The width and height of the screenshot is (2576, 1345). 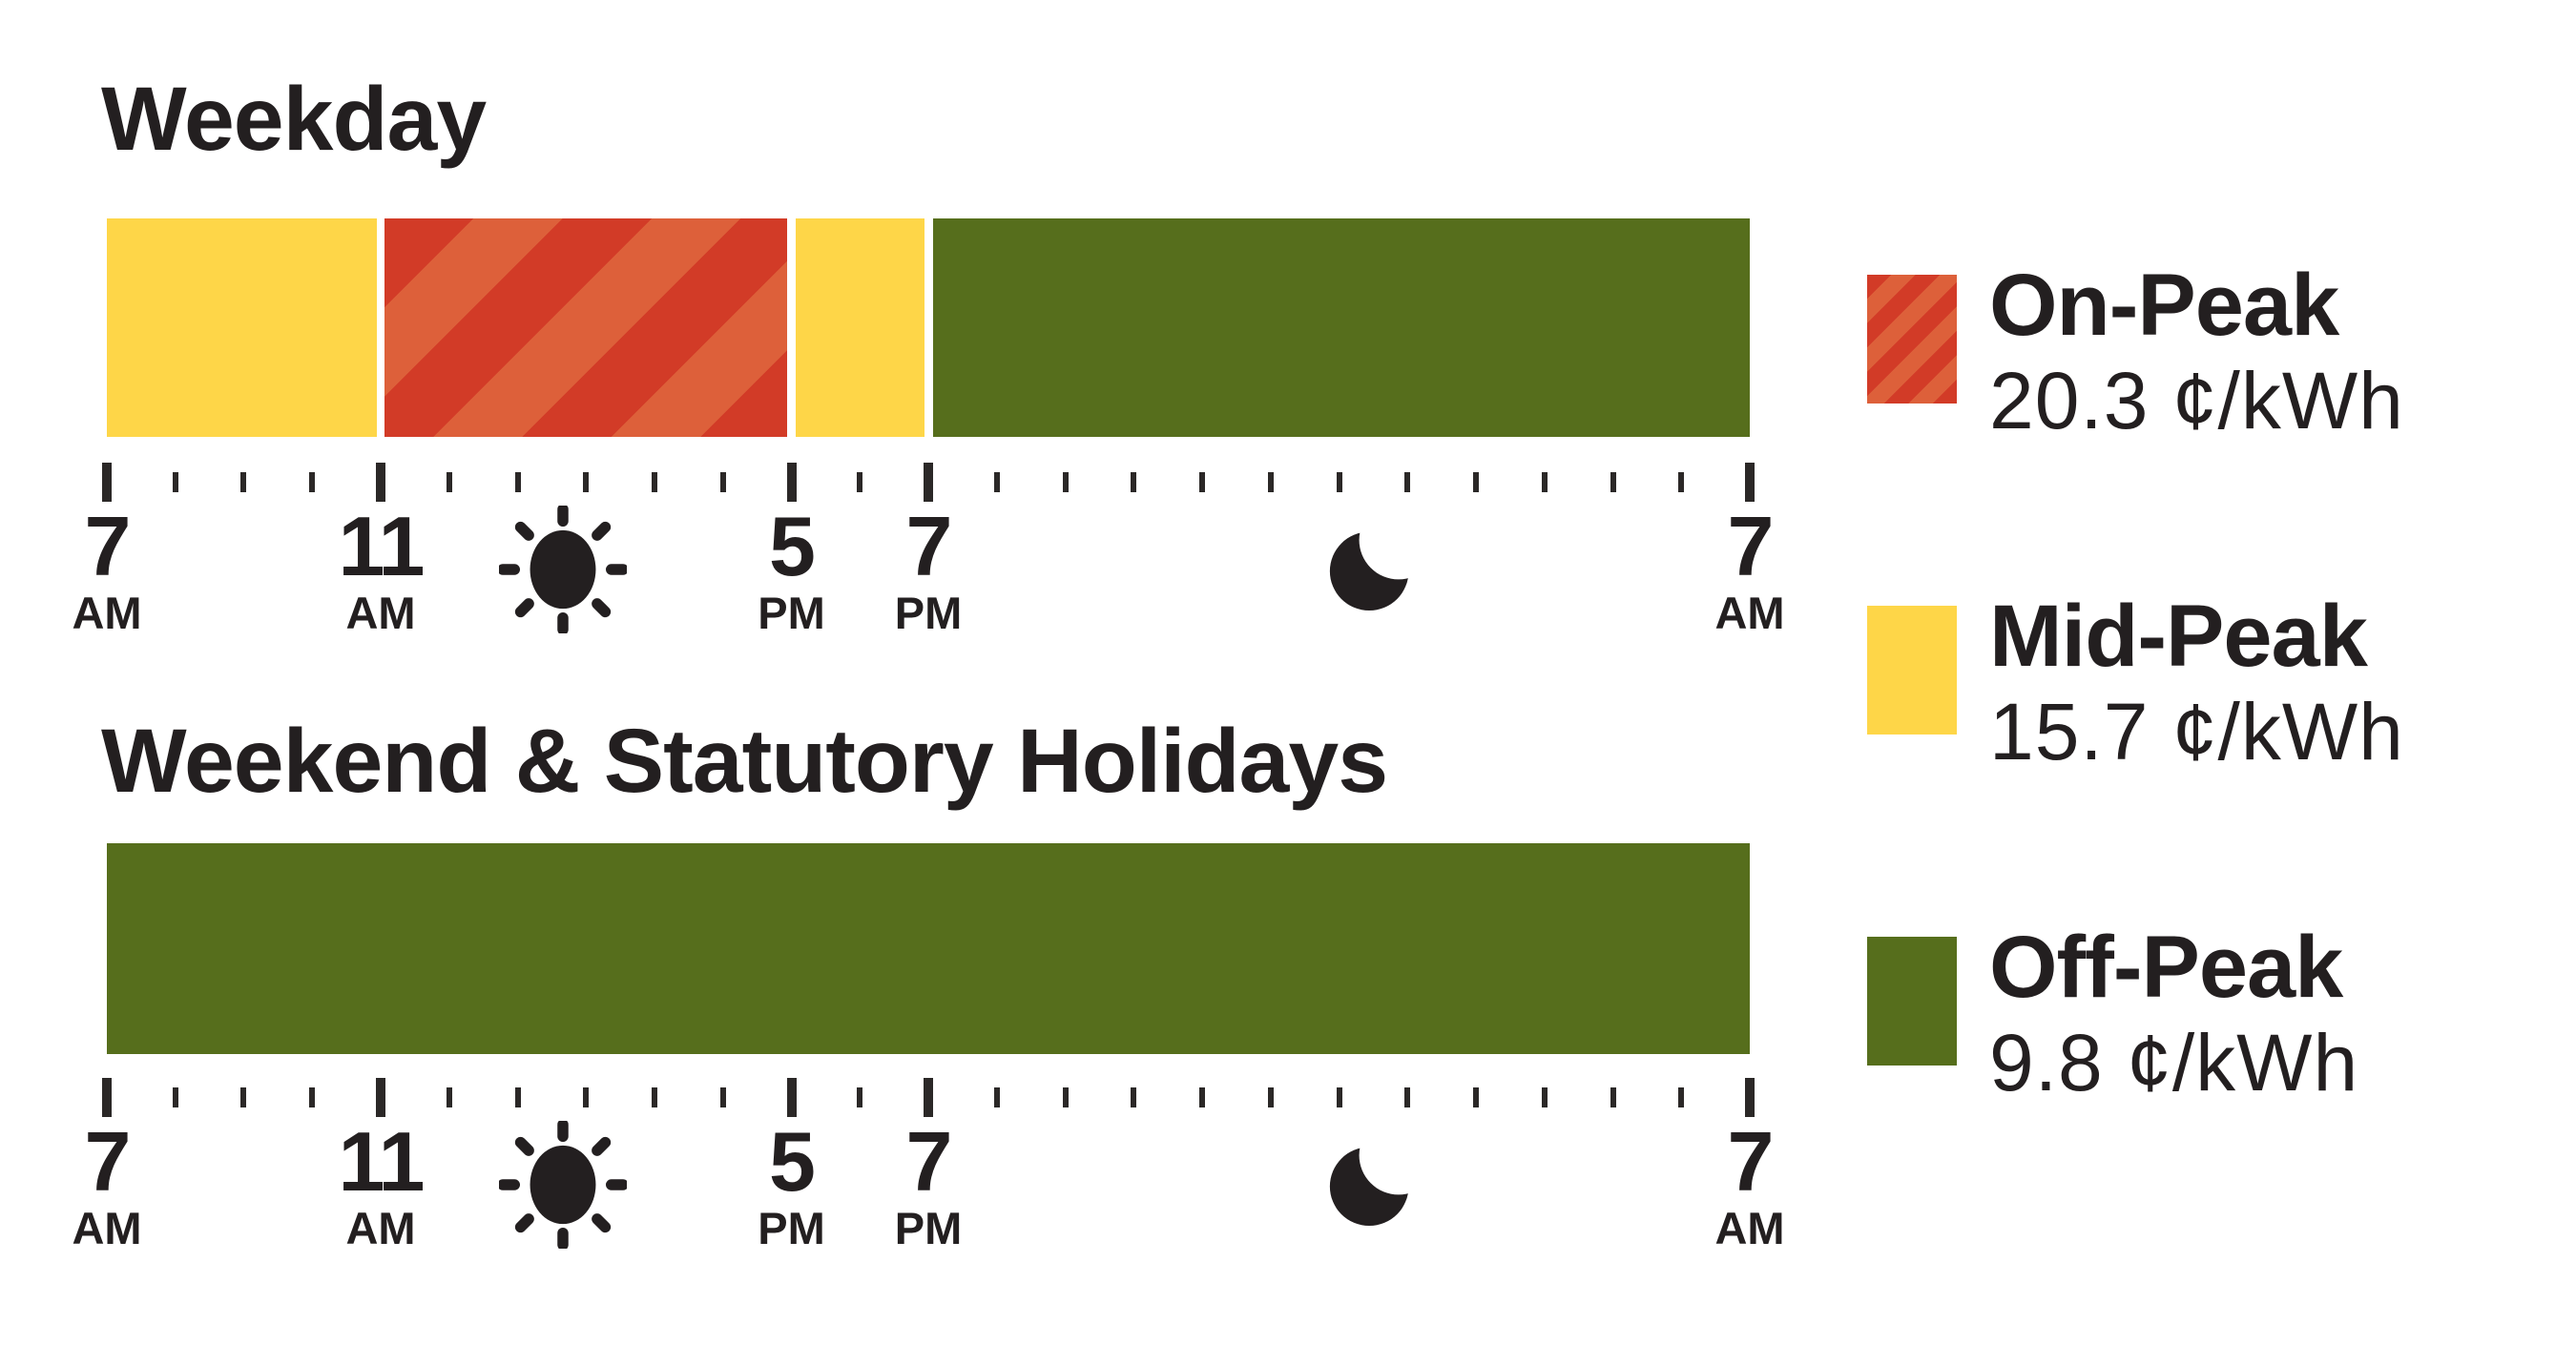 I want to click on mid-peak-swatch, so click(x=1912, y=670).